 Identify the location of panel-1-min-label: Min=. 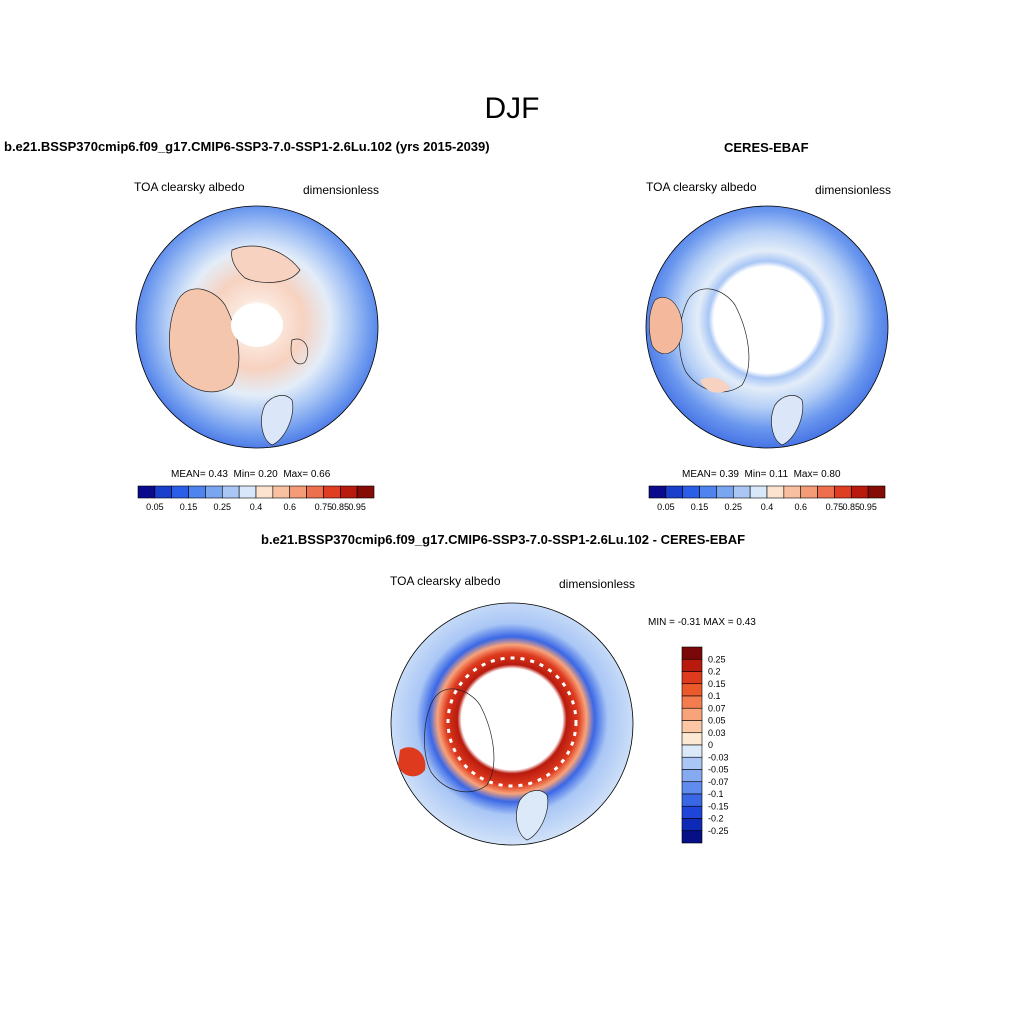
(244, 474).